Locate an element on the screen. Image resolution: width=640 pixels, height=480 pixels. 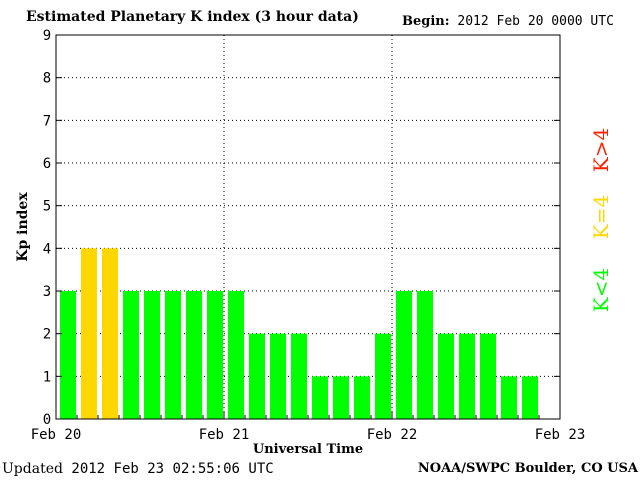
y-tick-label: 1 is located at coordinates (47, 377).